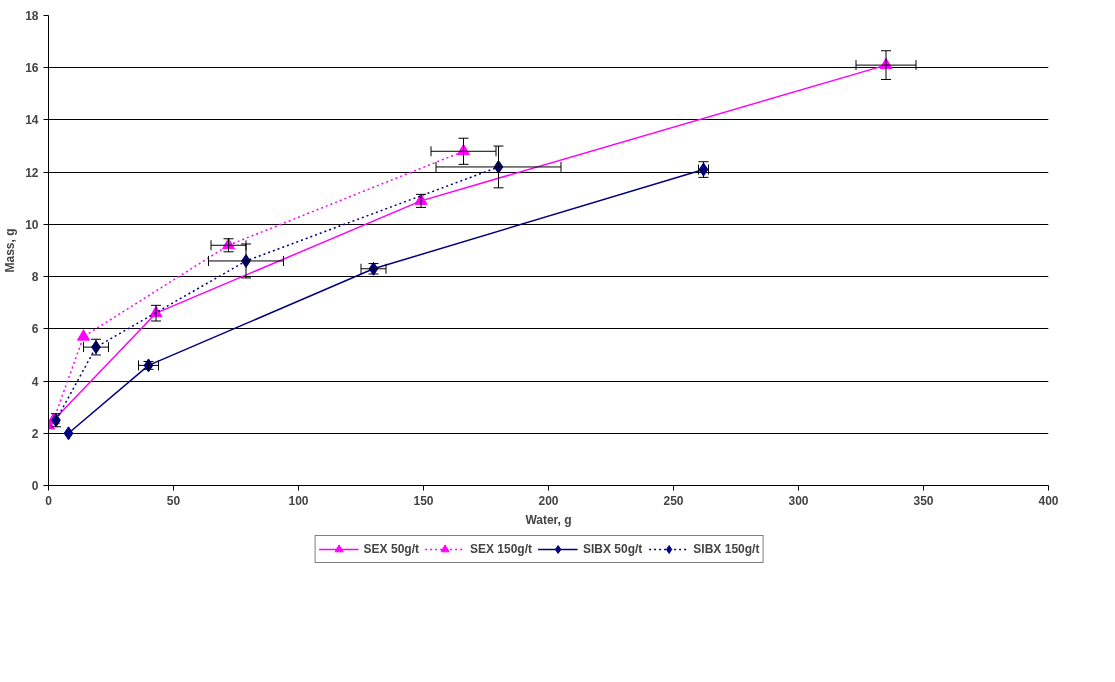 This screenshot has width=1115, height=682. What do you see at coordinates (35, 433) in the screenshot?
I see `y-tick-label: 2` at bounding box center [35, 433].